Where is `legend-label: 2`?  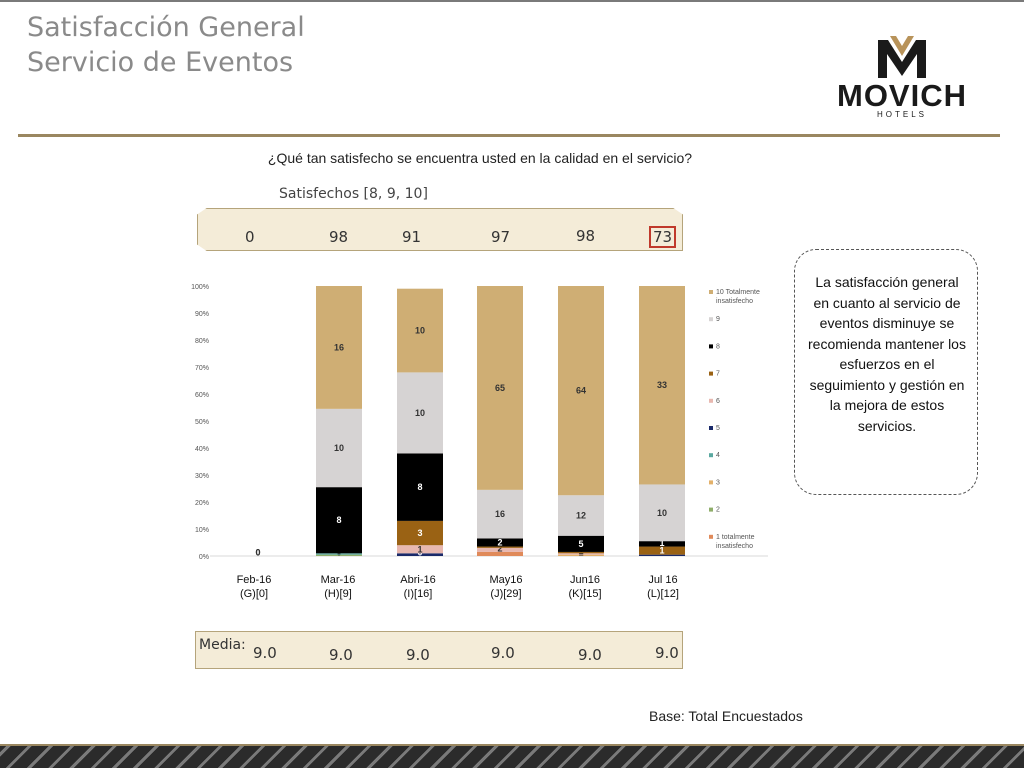
legend-label: 2 is located at coordinates (718, 510).